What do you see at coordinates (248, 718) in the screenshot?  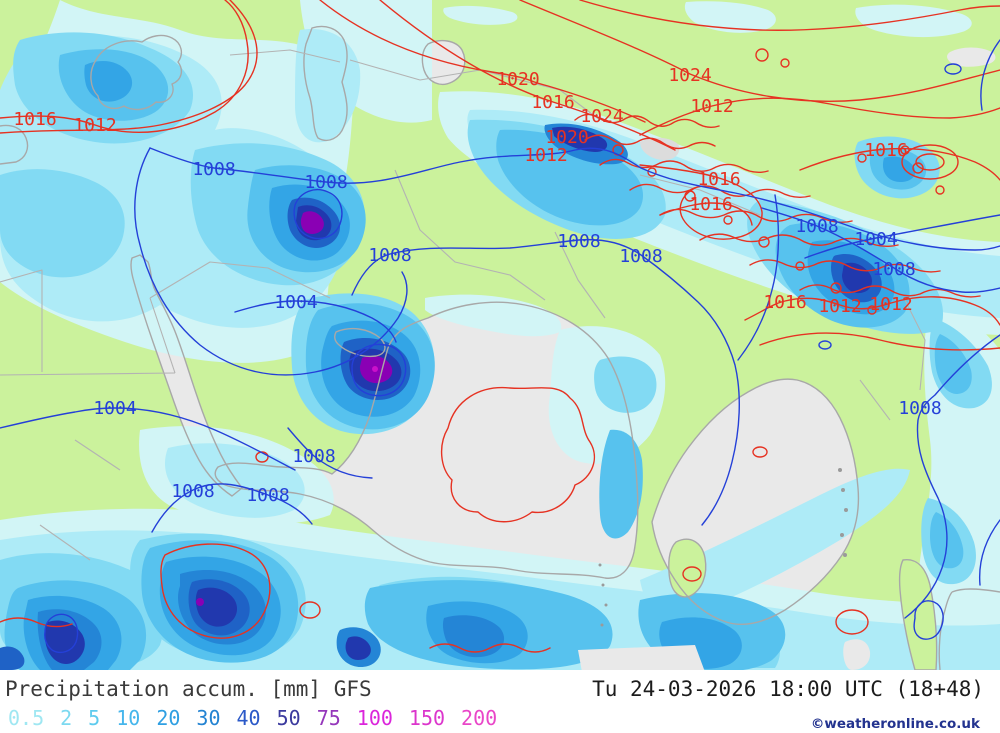 I see `legend-value-40: 40` at bounding box center [248, 718].